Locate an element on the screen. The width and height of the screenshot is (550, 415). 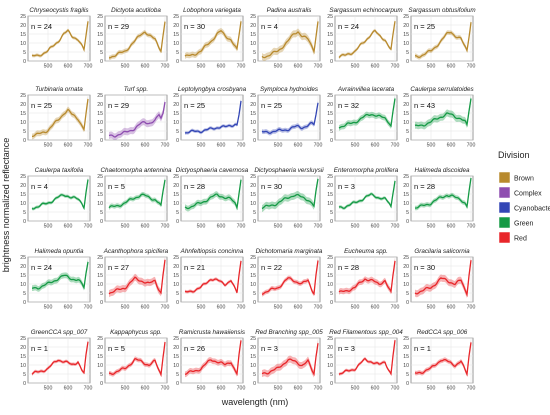
sample-size-label: n = 32 is located at coordinates (348, 105).